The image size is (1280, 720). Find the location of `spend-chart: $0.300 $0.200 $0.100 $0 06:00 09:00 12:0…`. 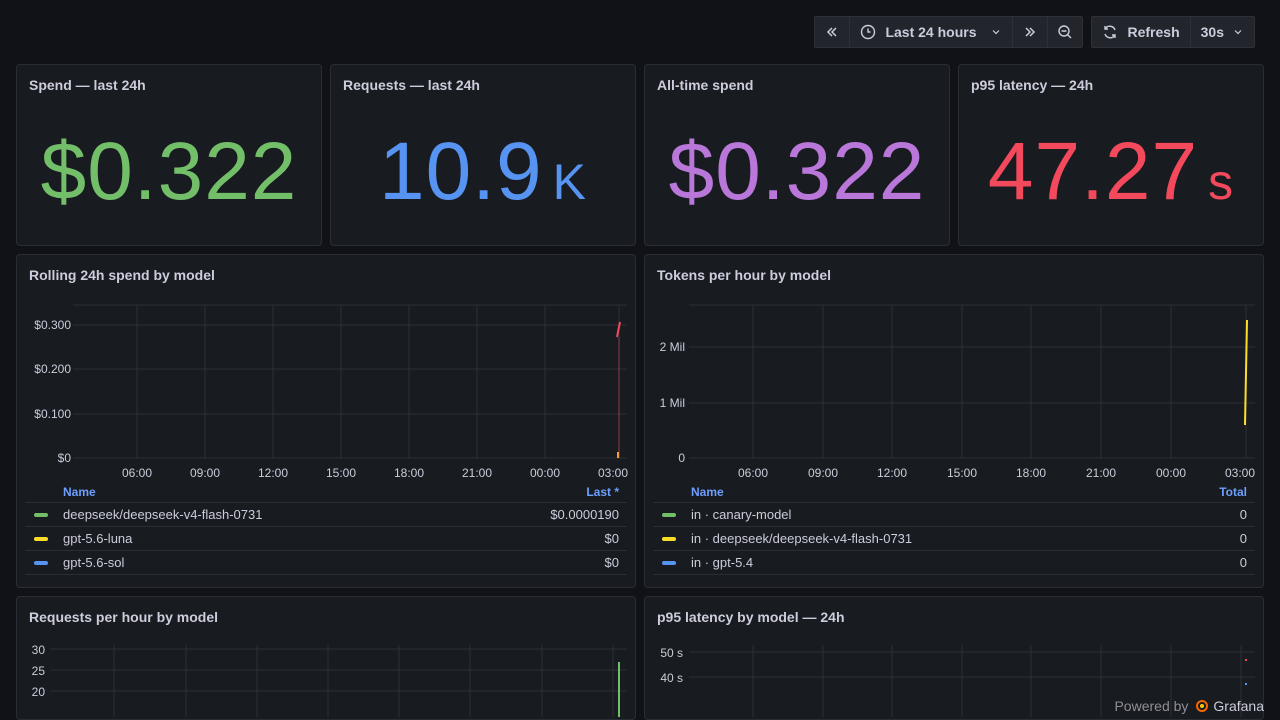

spend-chart: $0.300 $0.200 $0.100 $0 06:00 09:00 12:0… is located at coordinates (331, 392).